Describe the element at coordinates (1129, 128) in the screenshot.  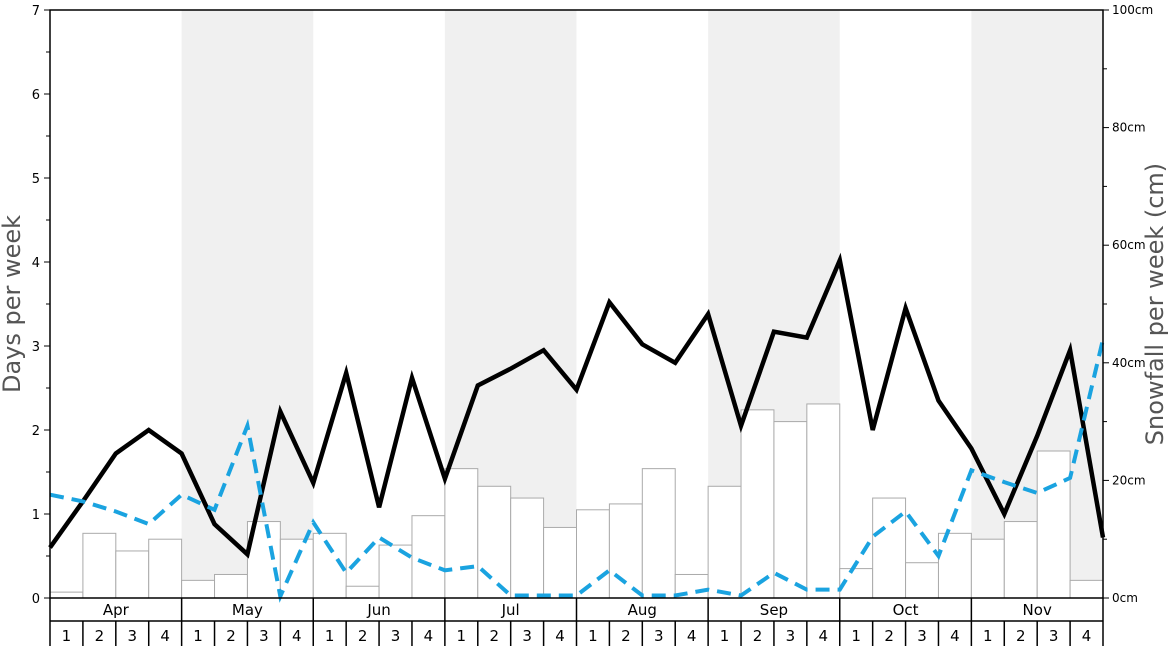
I see `right-tick-label: 80cm` at that location.